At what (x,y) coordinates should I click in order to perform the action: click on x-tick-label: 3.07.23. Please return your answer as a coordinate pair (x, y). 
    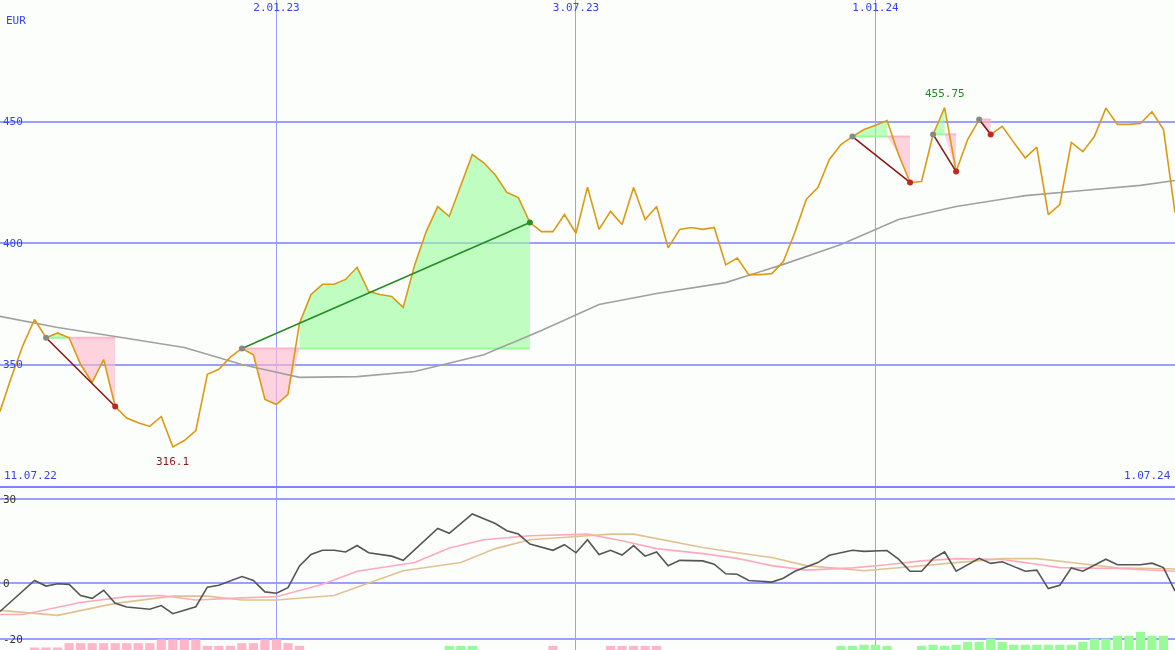
    Looking at the image, I should click on (576, 7).